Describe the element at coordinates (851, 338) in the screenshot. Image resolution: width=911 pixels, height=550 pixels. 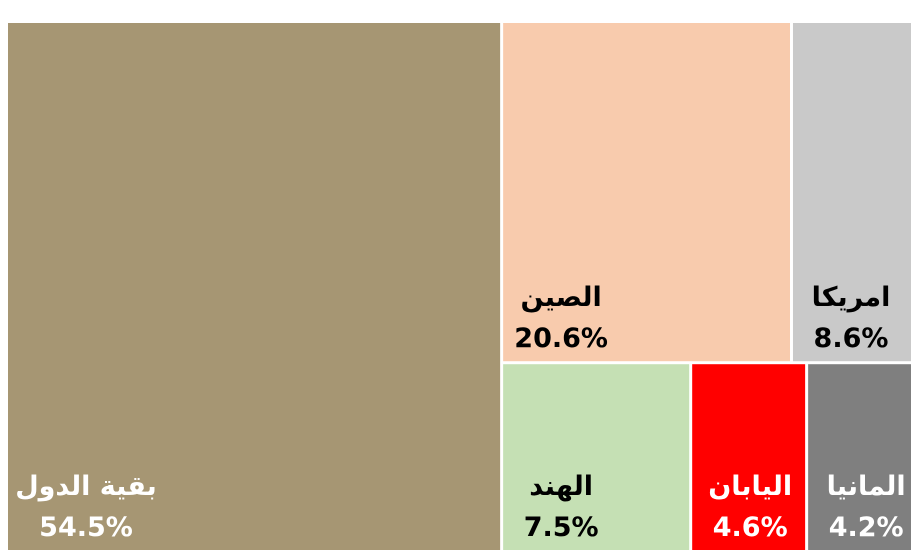
I see `value-label: 8.6%` at that location.